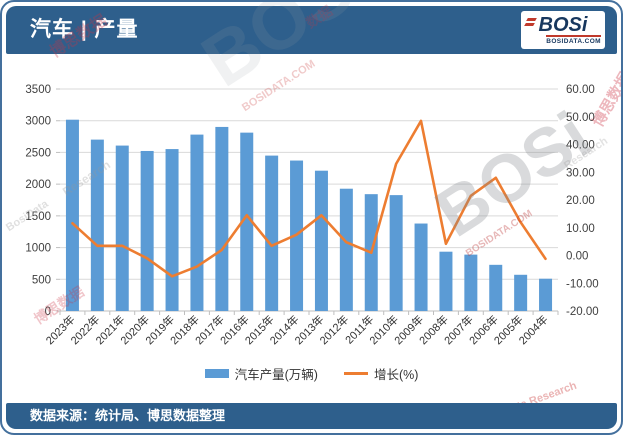  I want to click on legend-label: 汽车产量(万辆), so click(276, 375).